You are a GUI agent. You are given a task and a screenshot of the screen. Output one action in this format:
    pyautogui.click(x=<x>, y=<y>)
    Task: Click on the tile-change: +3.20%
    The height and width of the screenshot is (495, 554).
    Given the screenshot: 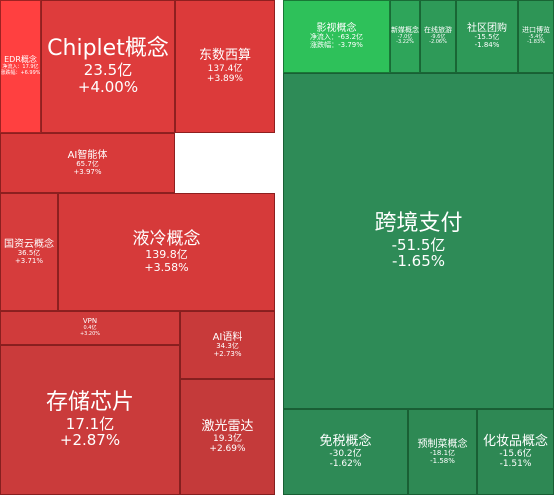 What is the action you would take?
    pyautogui.click(x=90, y=333)
    